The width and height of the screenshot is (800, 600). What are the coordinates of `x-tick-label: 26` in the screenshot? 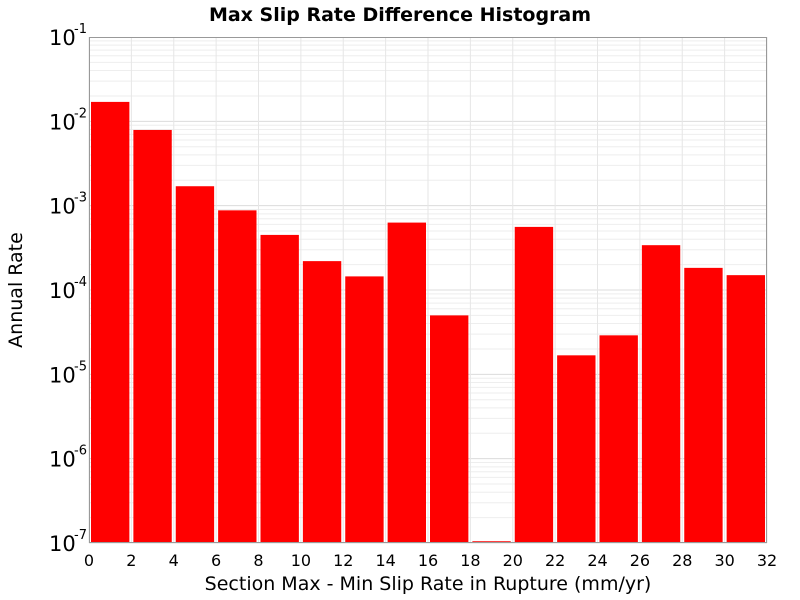 It's located at (640, 560).